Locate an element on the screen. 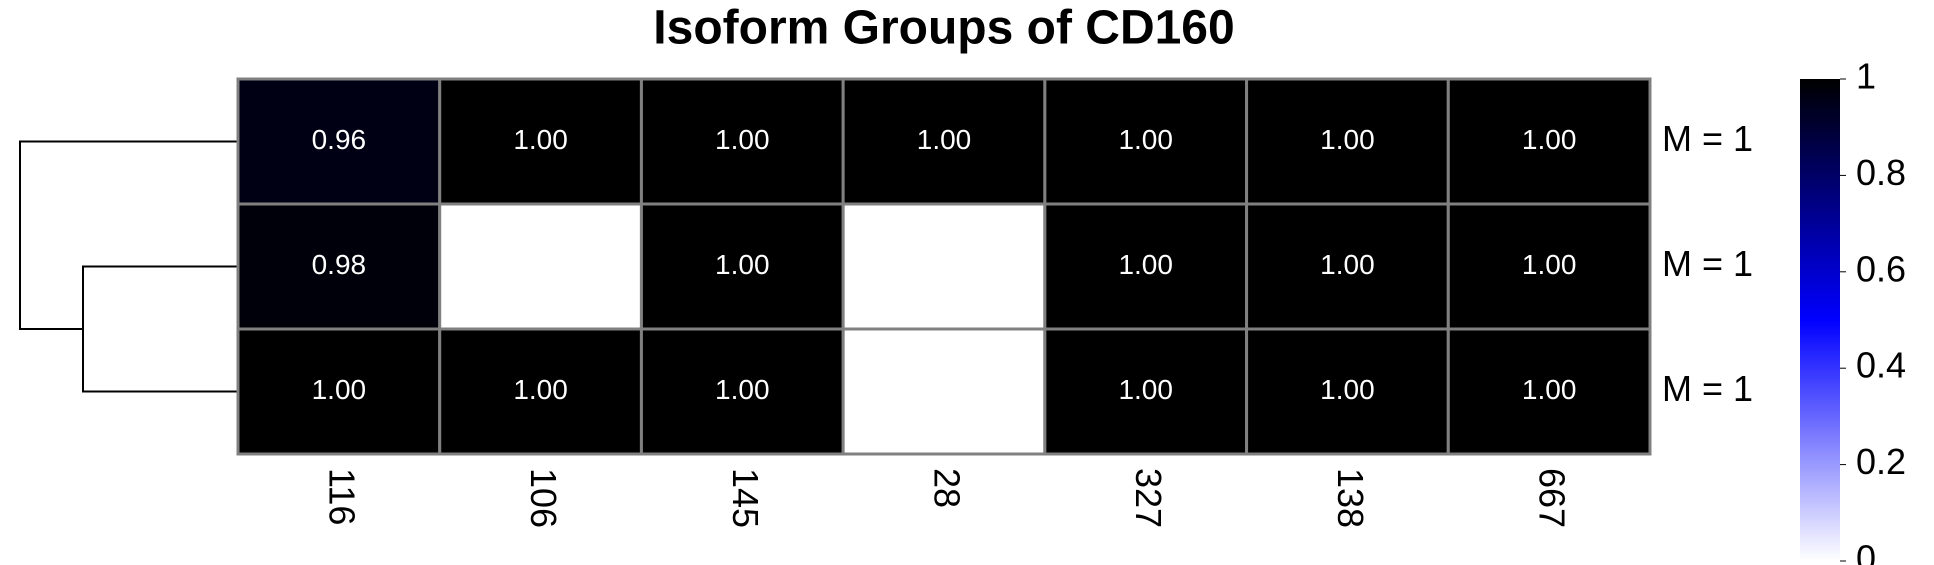 The height and width of the screenshot is (565, 1934). x-tick-label: 145 is located at coordinates (745, 498).